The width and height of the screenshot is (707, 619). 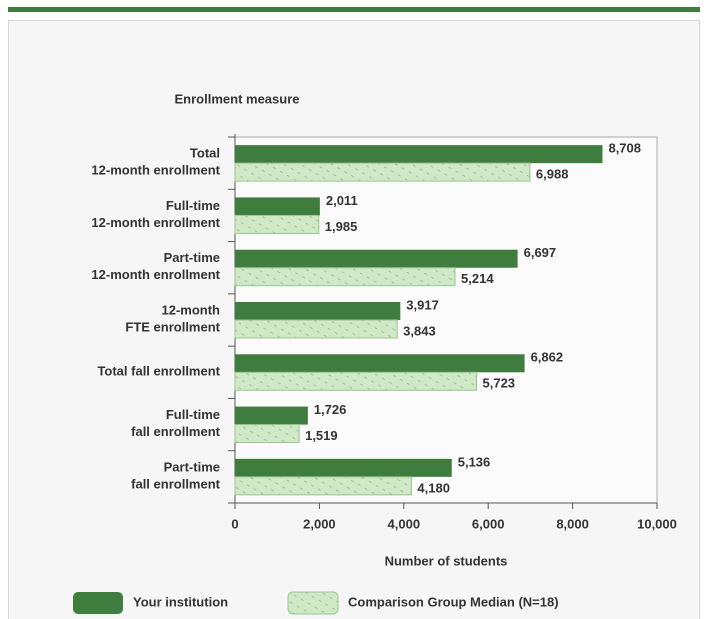 I want to click on y-tick-label: Full-time 12-month enrollment, so click(x=155, y=214).